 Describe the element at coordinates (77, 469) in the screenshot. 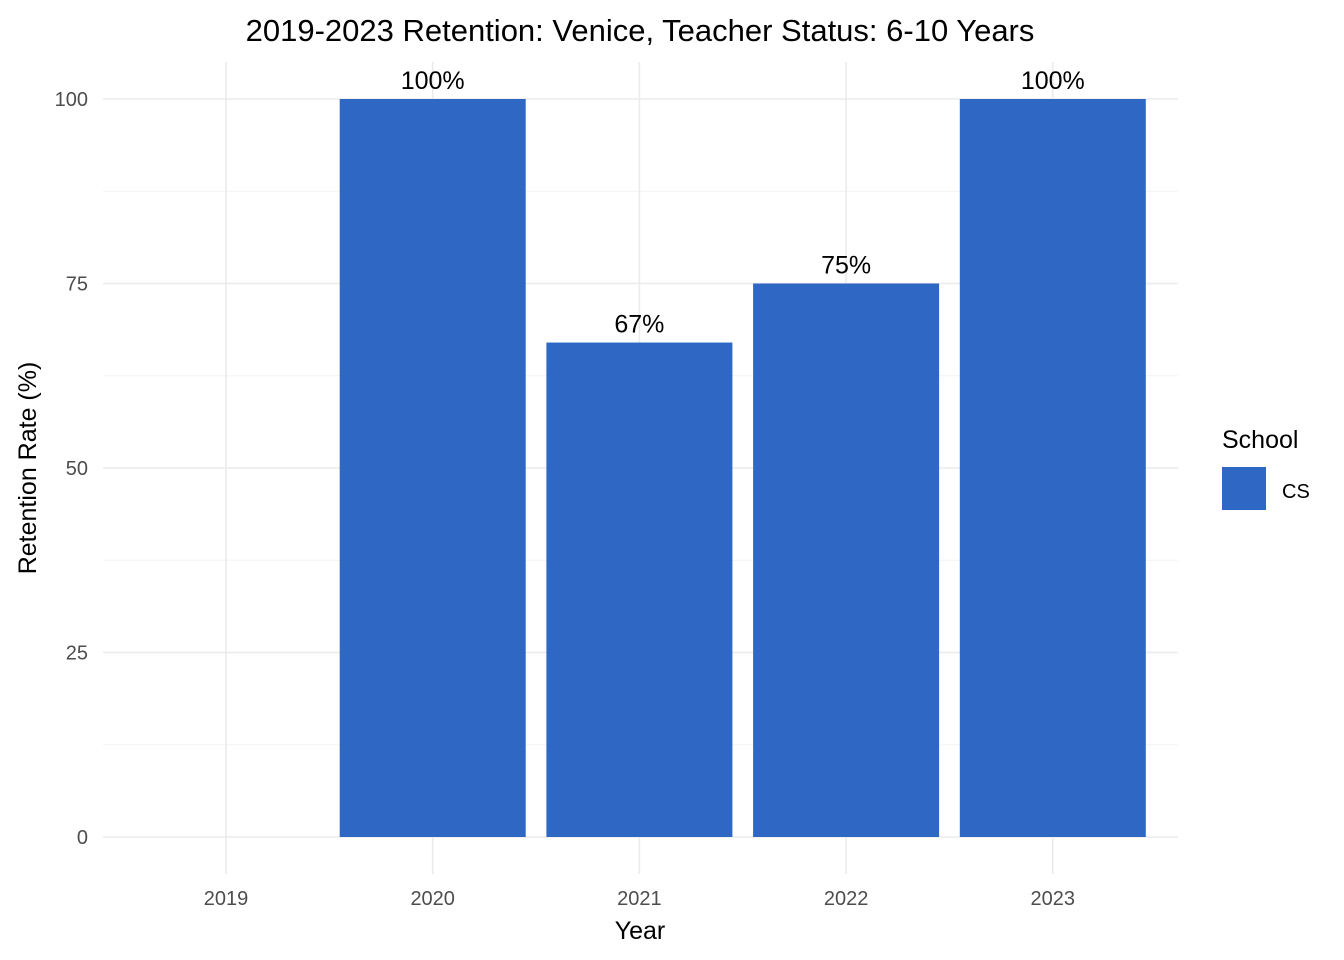

I see `y-tick-label: 50` at that location.